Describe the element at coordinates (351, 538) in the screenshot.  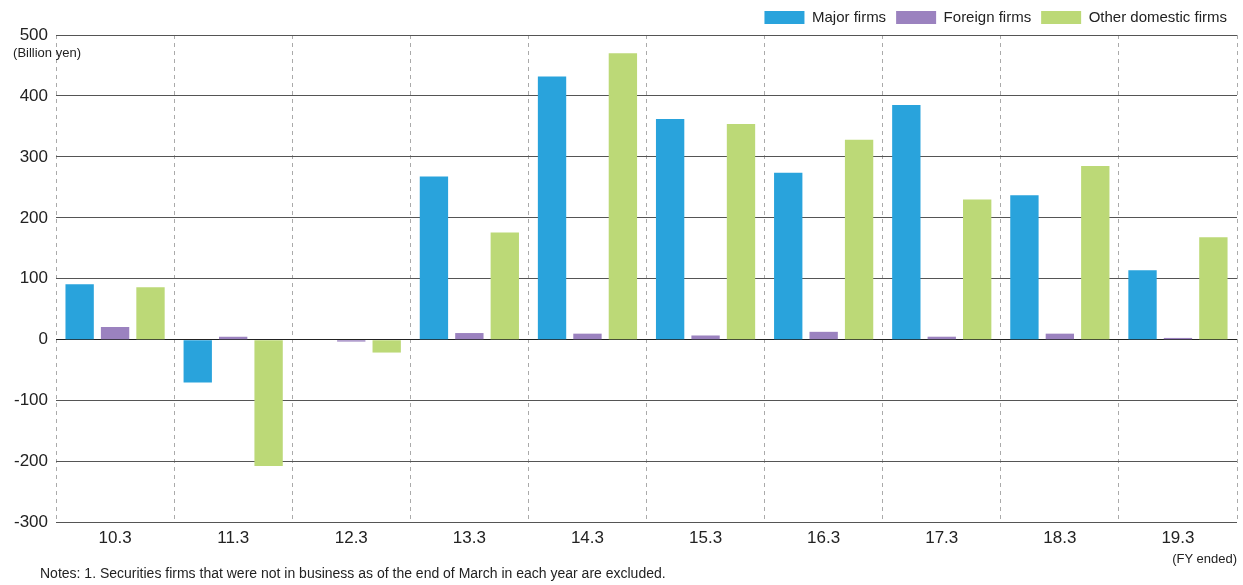
I see `x-tick-label: 12.3` at that location.